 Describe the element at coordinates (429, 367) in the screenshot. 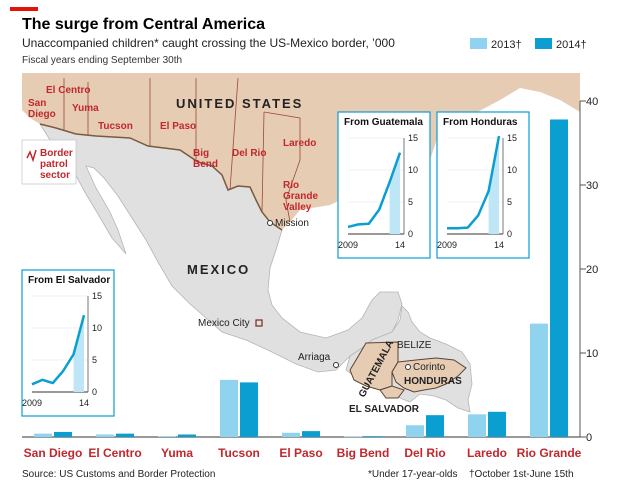

I see `city-label-corinto: Corinto` at that location.